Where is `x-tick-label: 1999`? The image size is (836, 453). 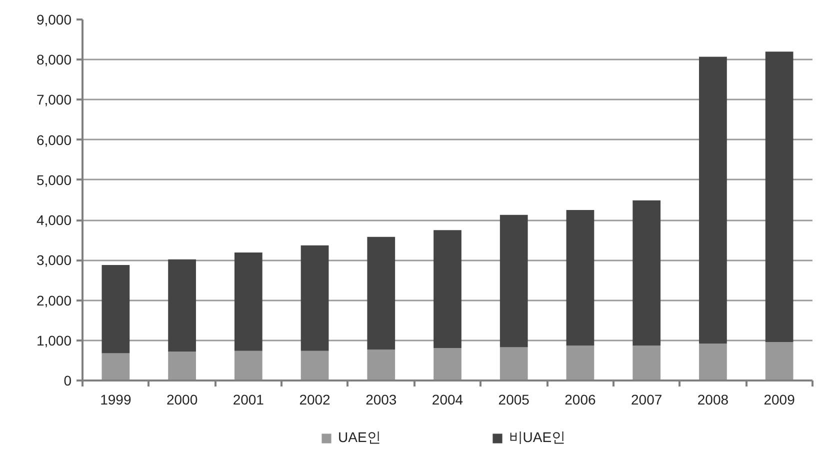
x-tick-label: 1999 is located at coordinates (116, 400).